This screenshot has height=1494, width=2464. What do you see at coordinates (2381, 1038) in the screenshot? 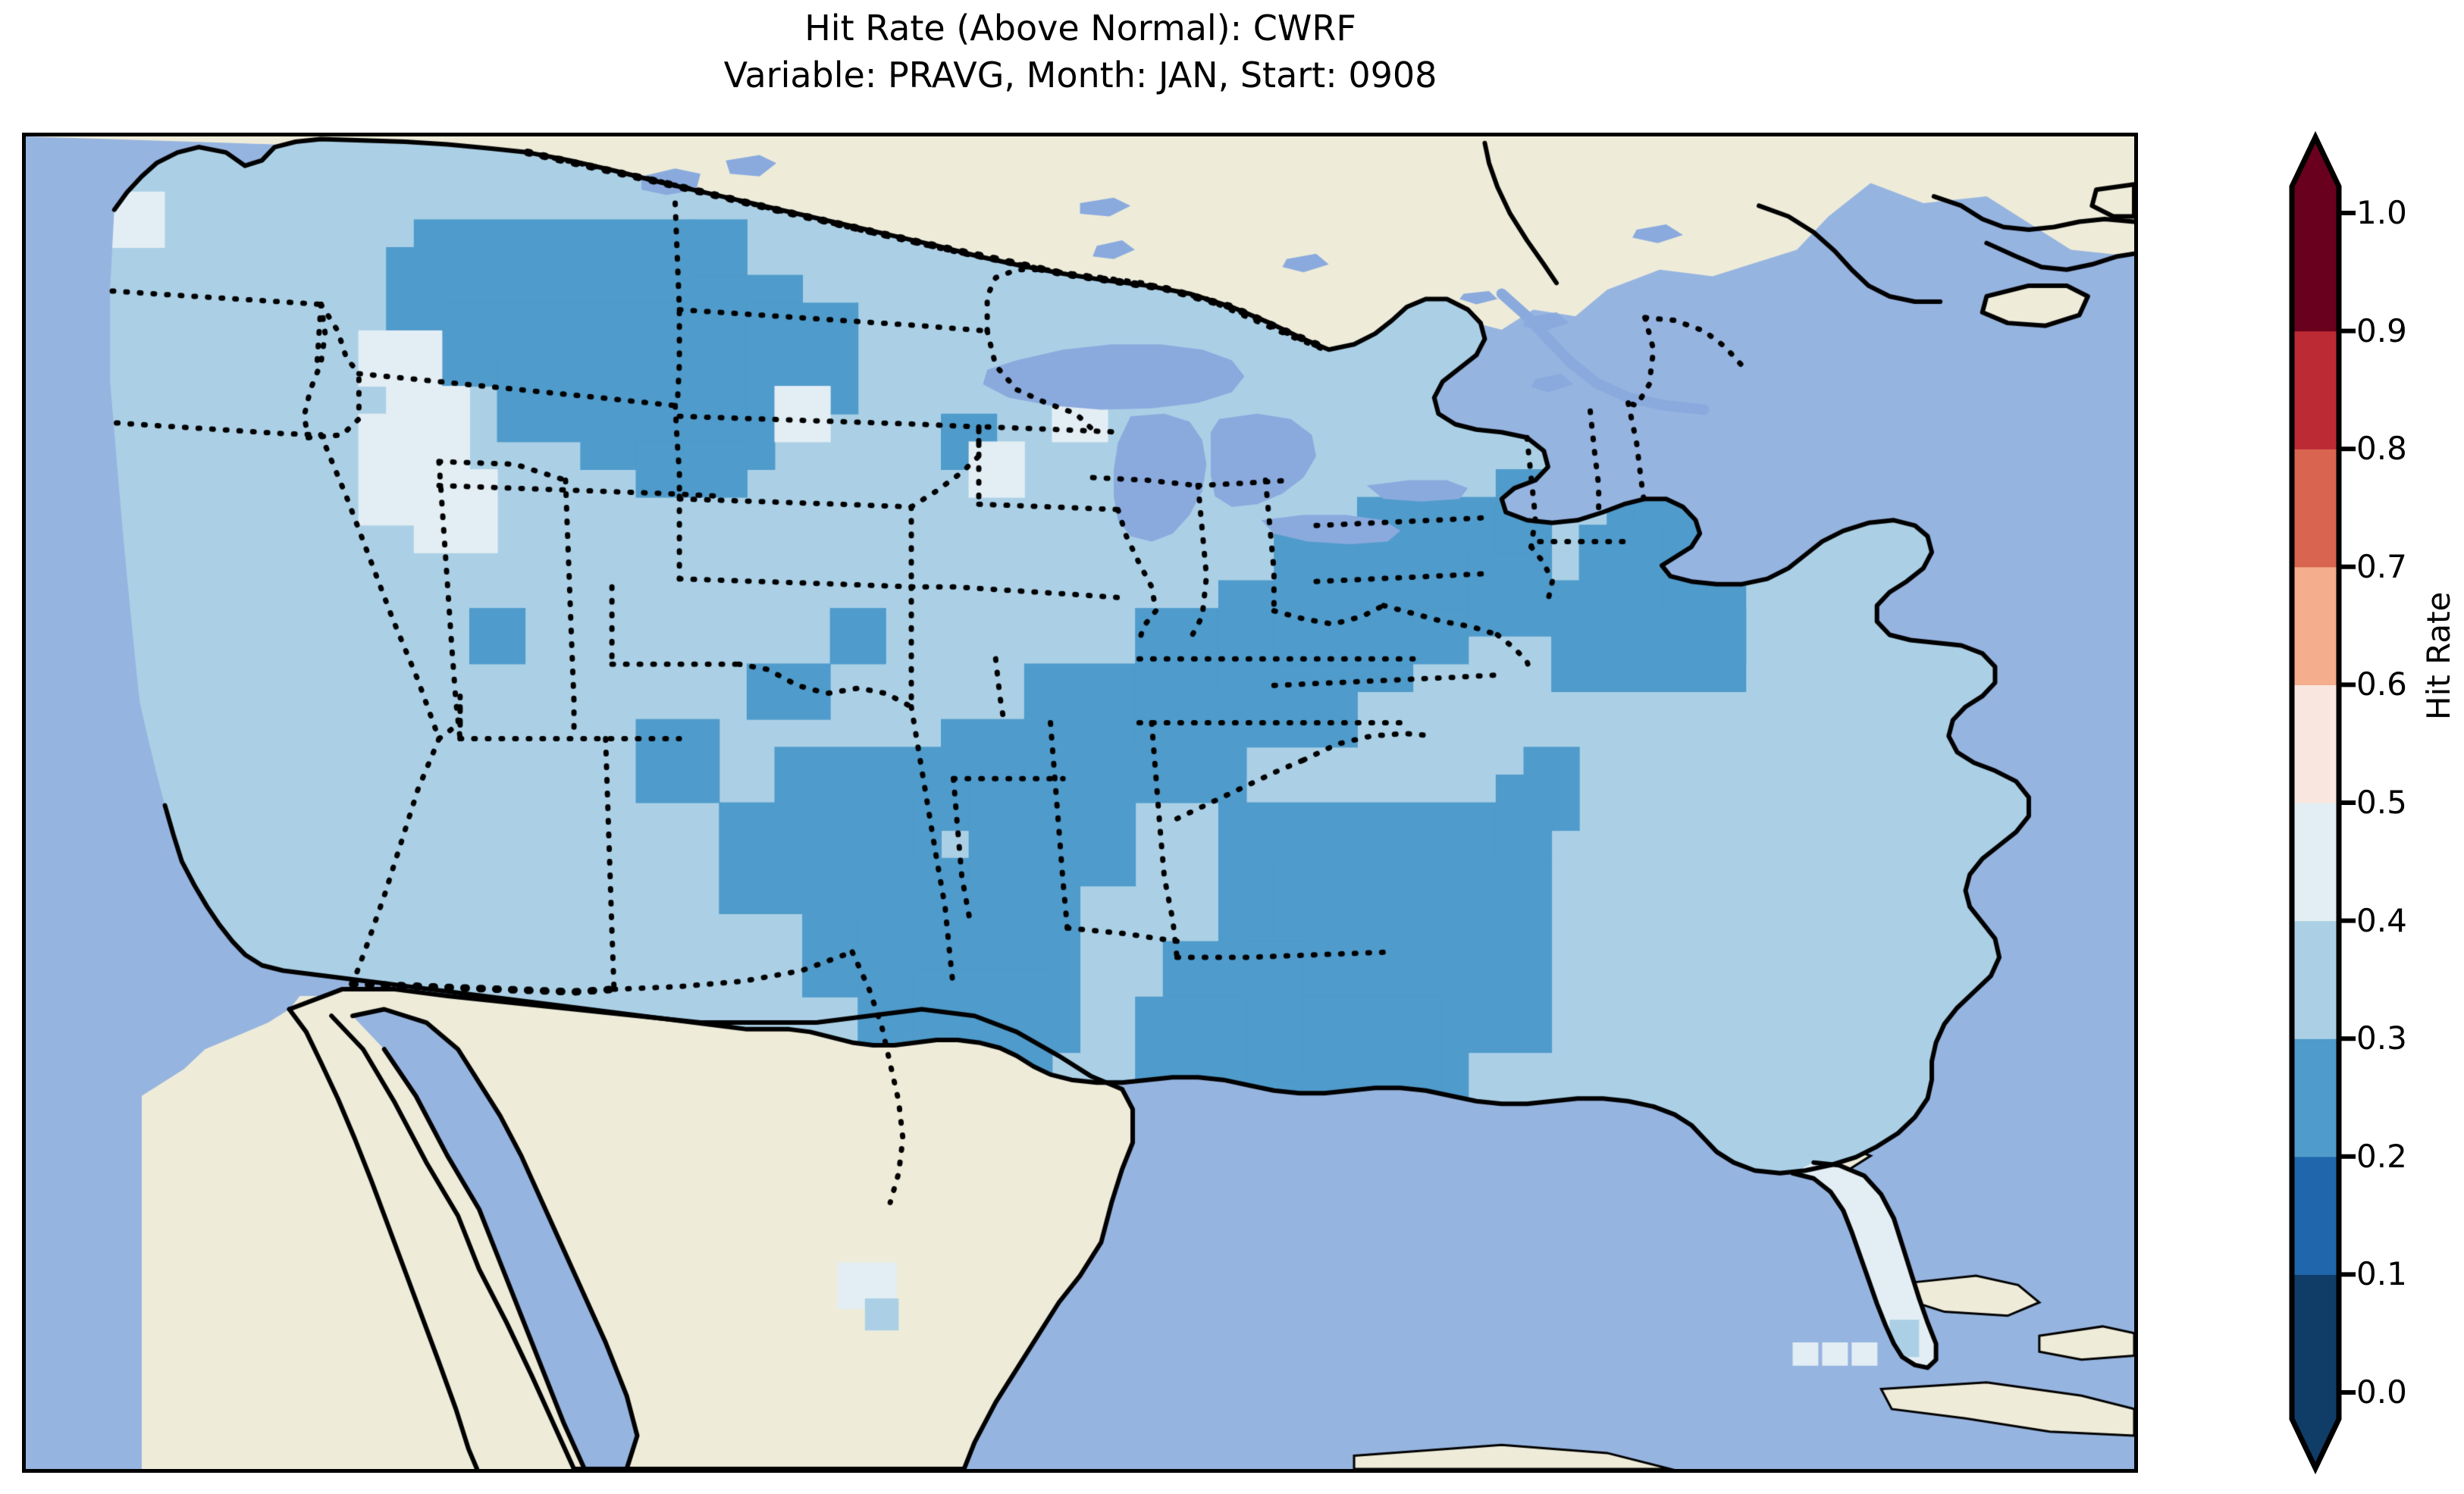
I see `colorbar-tick-0-3: 0.3` at bounding box center [2381, 1038].